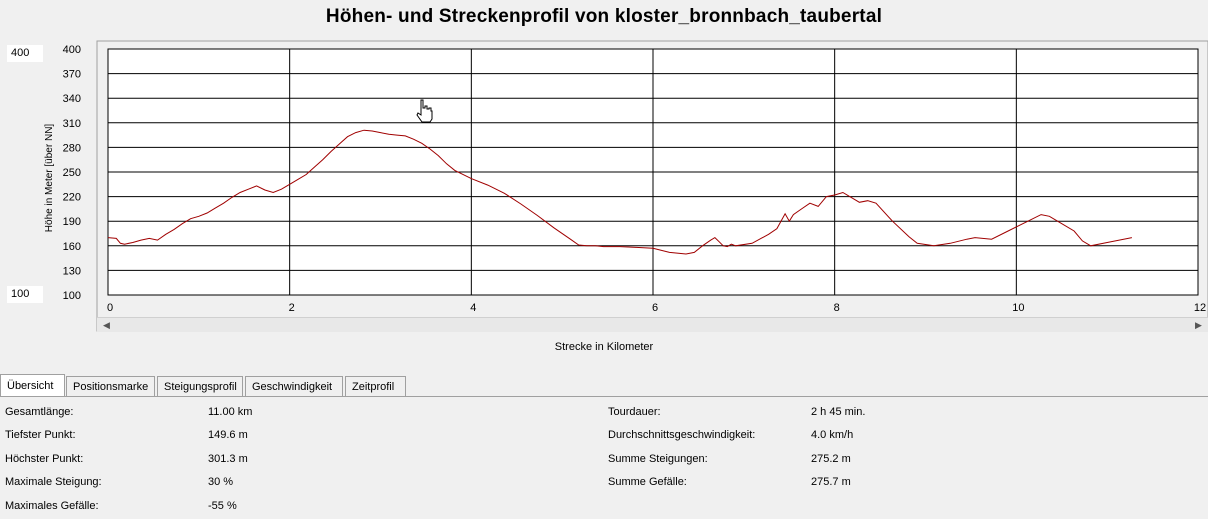 The image size is (1208, 519). Describe the element at coordinates (424, 111) in the screenshot. I see `hand-cursor-icon` at that location.